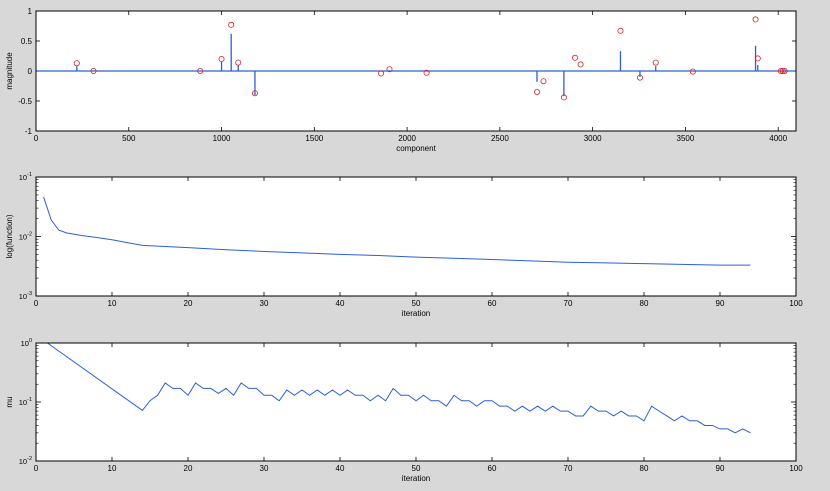 The image size is (830, 491). I want to click on y-tick-label: 10⁰, so click(26, 343).